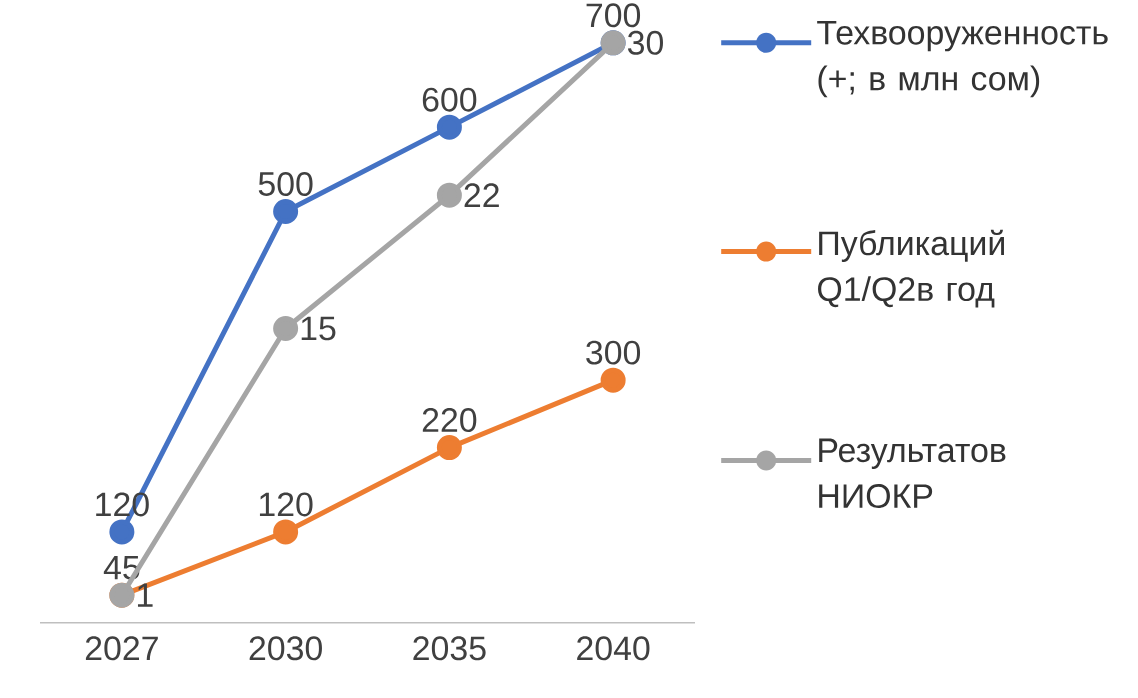  I want to click on data-label: 15, so click(318, 328).